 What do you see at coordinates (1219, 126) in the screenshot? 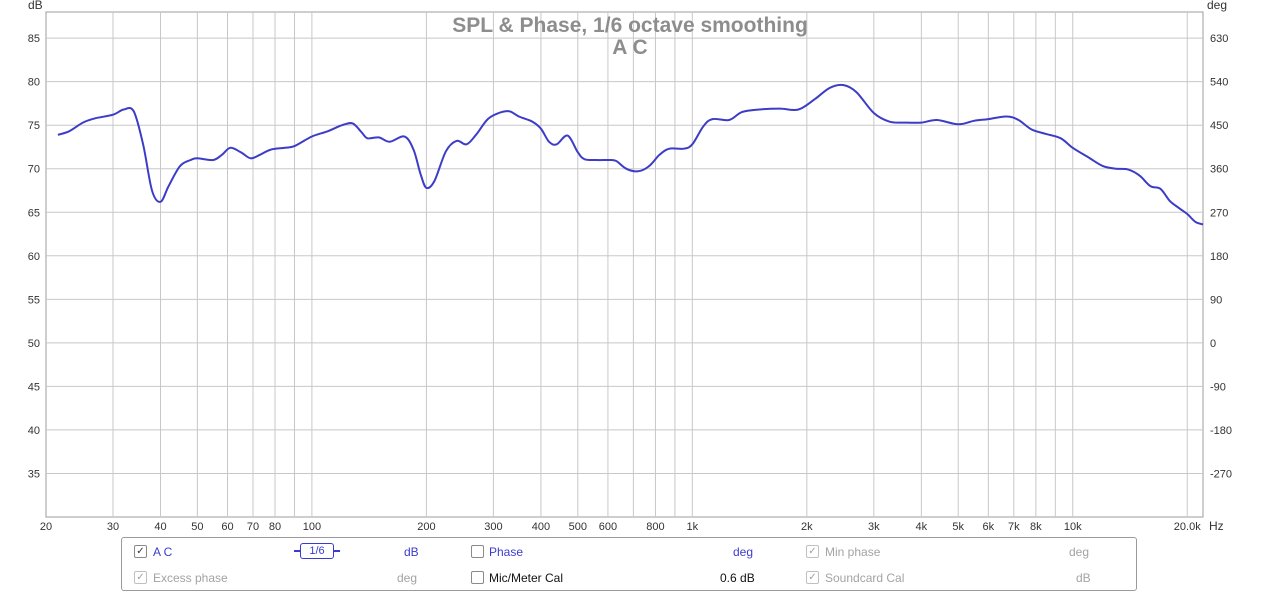
I see `right-tick-label: 450` at bounding box center [1219, 126].